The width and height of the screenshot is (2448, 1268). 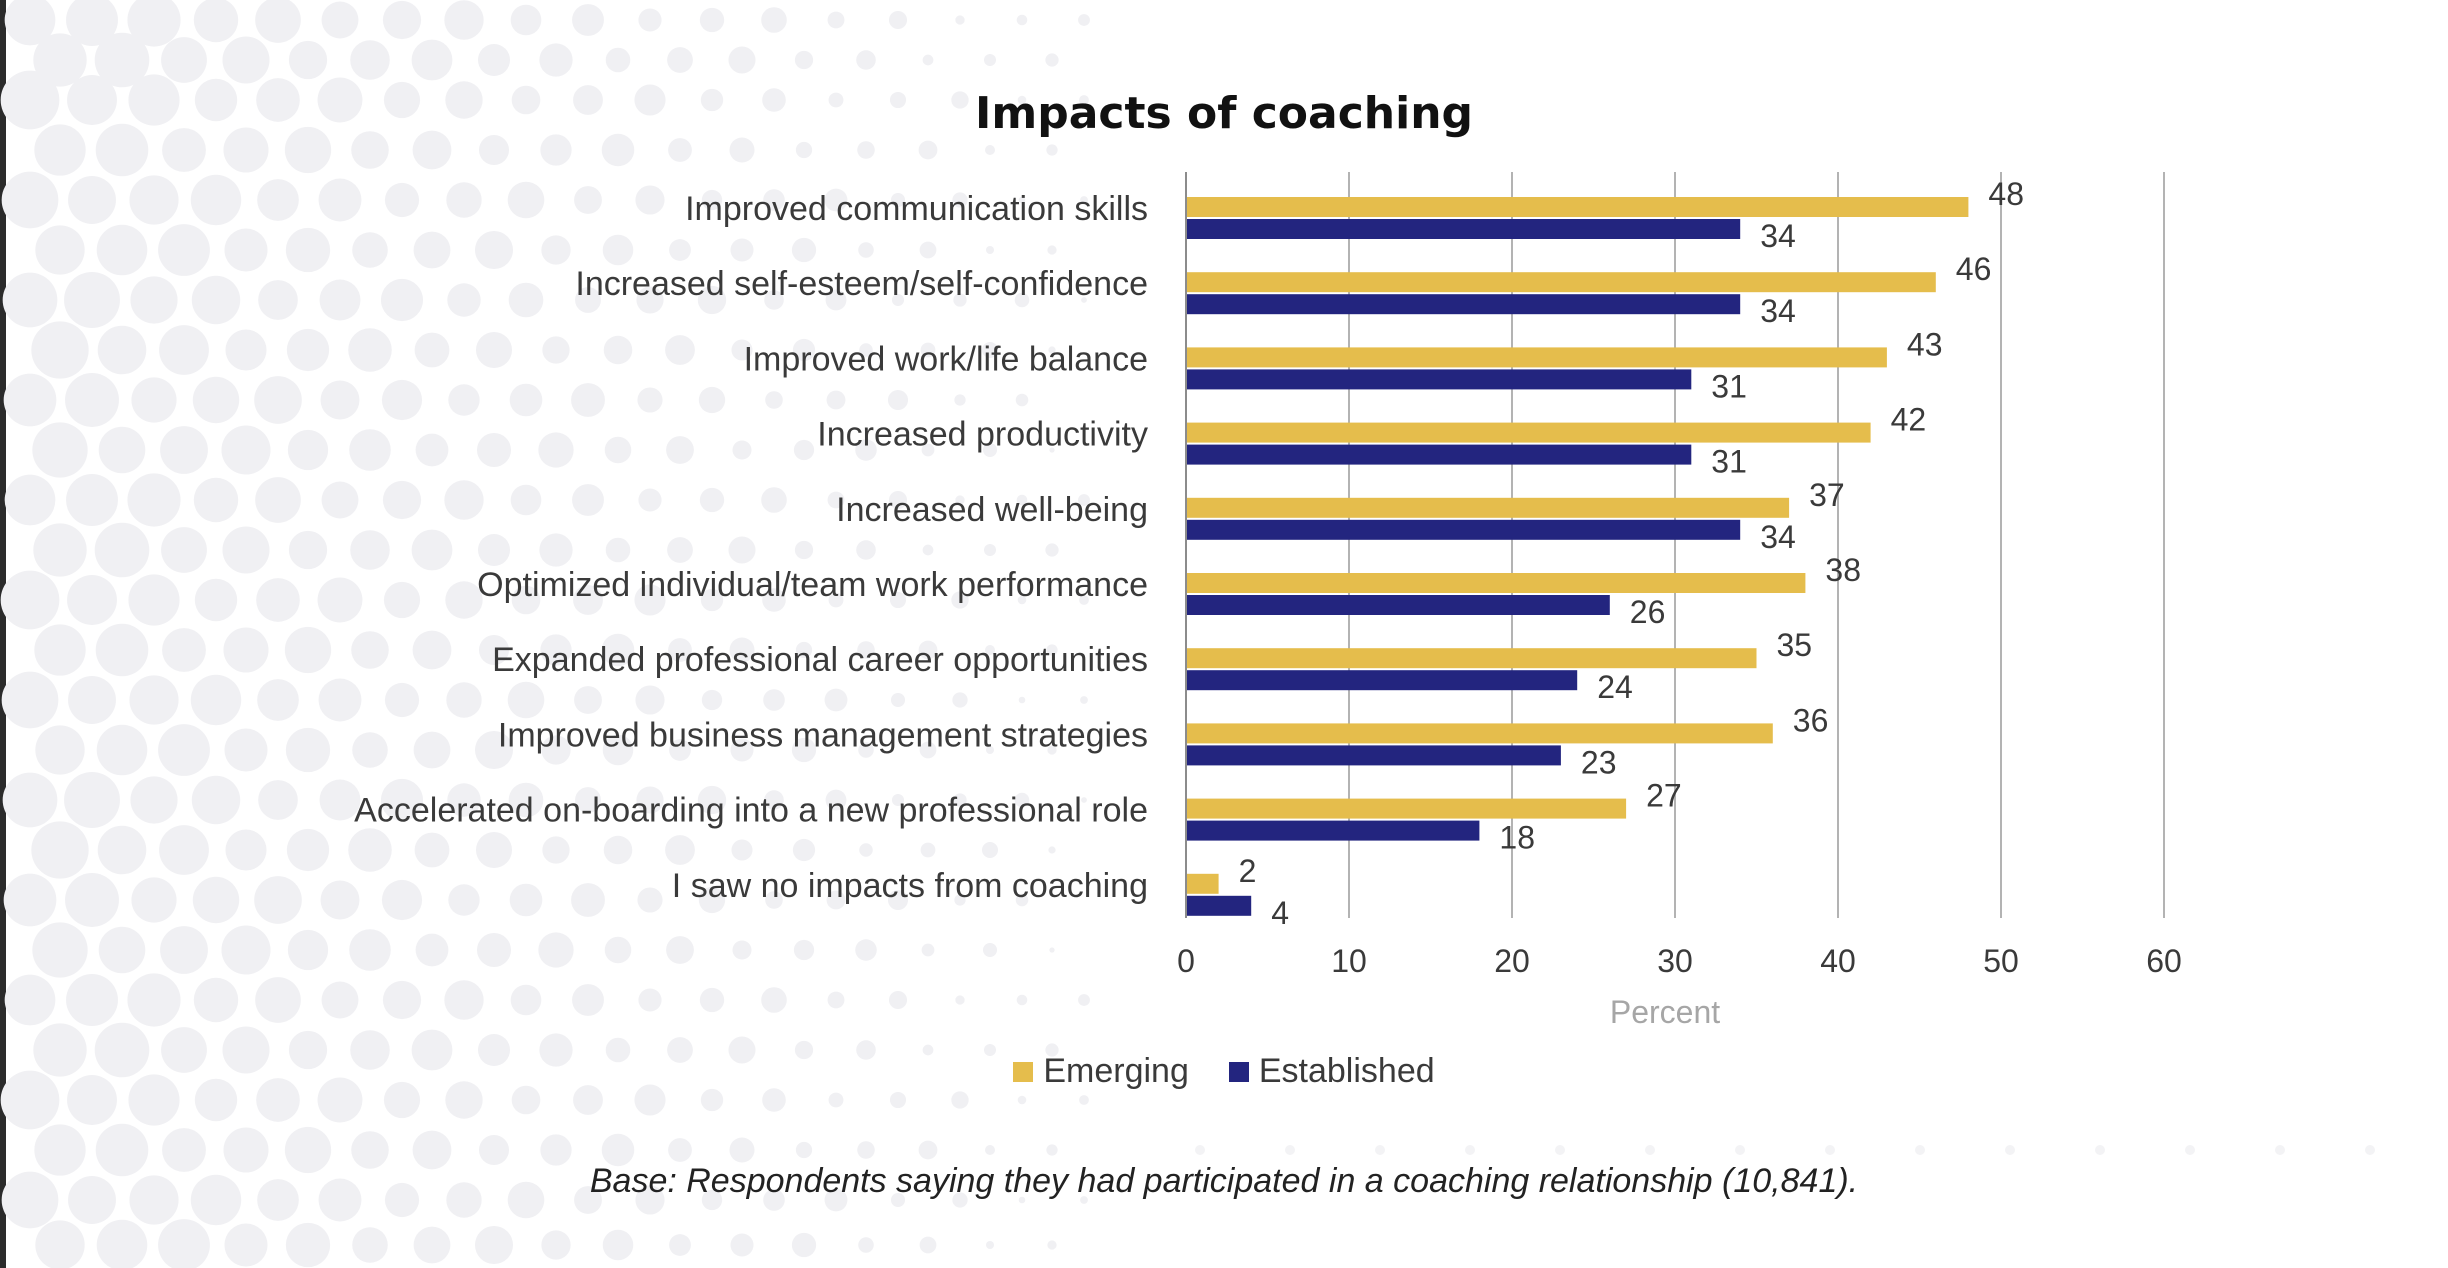 What do you see at coordinates (1838, 961) in the screenshot?
I see `x-tick-label: 40` at bounding box center [1838, 961].